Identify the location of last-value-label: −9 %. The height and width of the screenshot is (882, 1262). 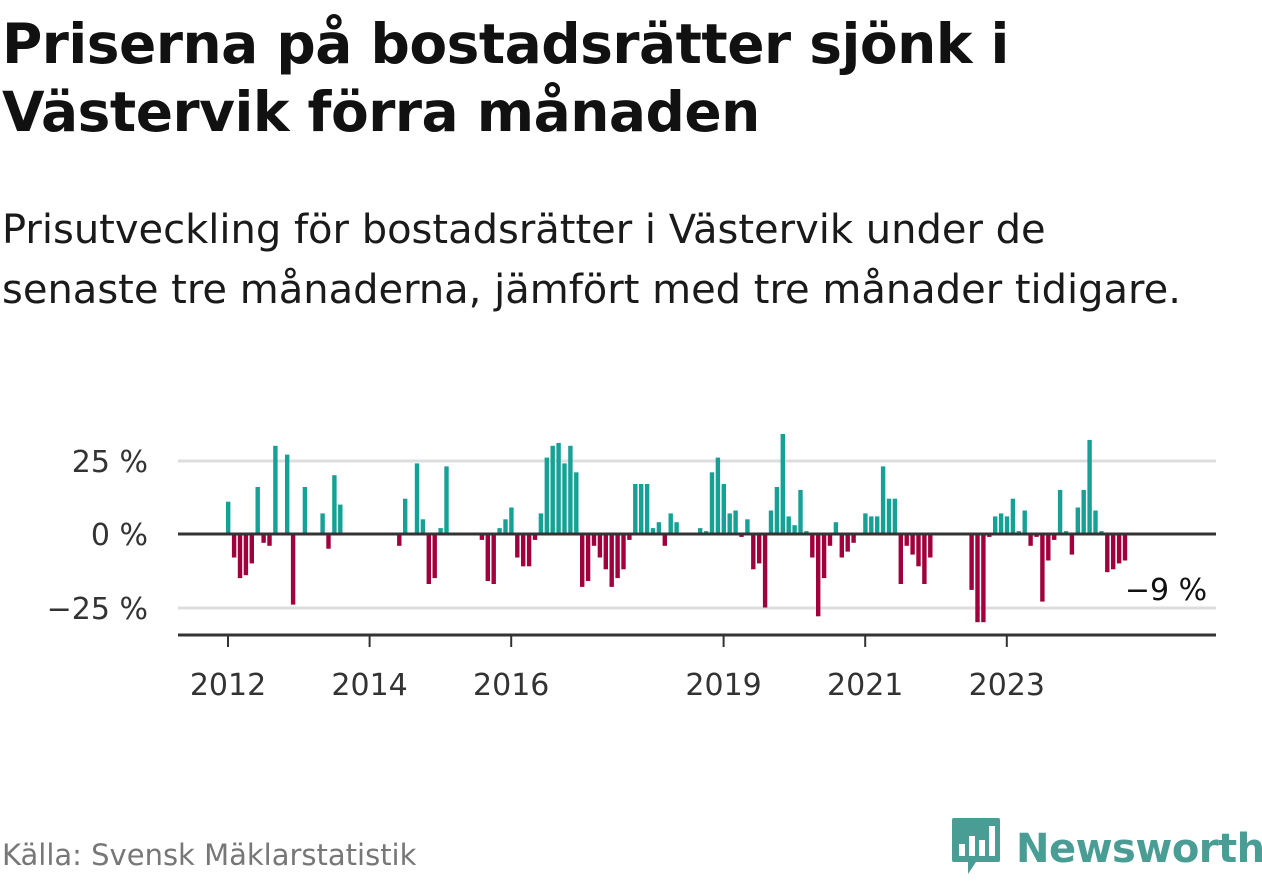
(1166, 590).